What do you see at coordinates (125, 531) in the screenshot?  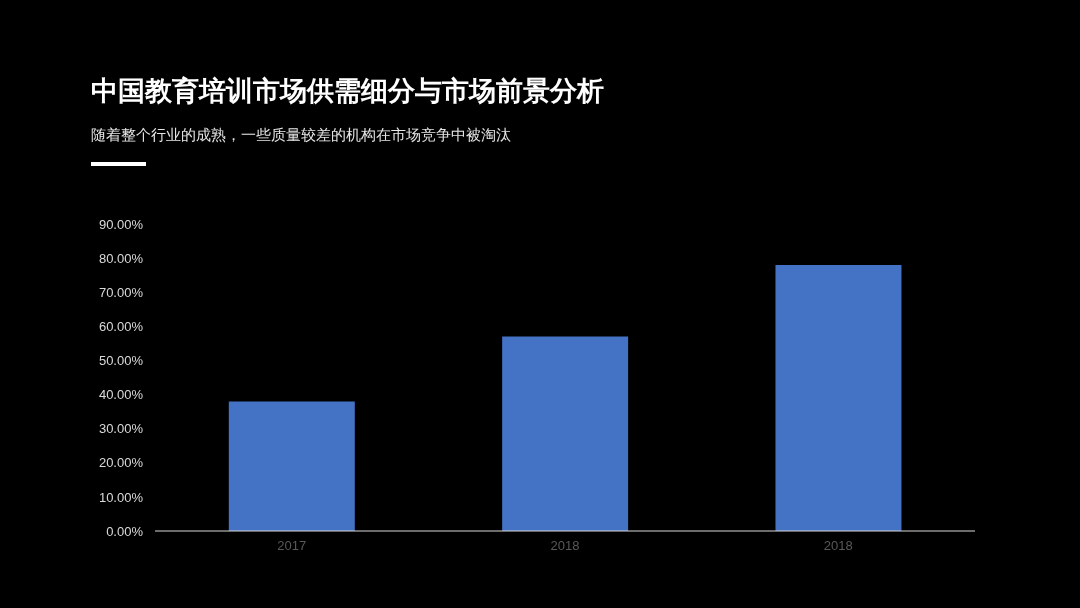 I see `y-tick-label: 0.00%` at bounding box center [125, 531].